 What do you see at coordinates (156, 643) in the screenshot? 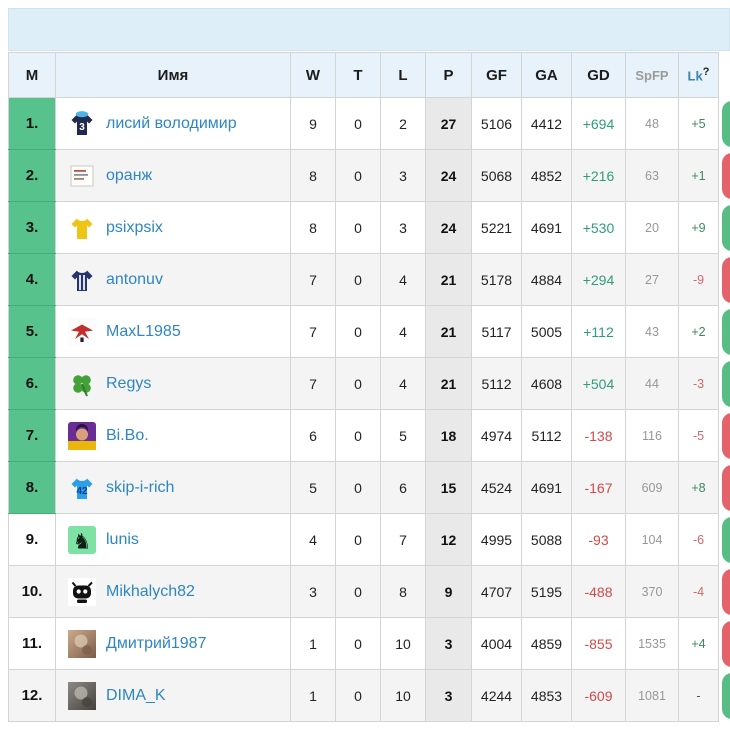
I see `player-name-link: Дмитрий1987` at bounding box center [156, 643].